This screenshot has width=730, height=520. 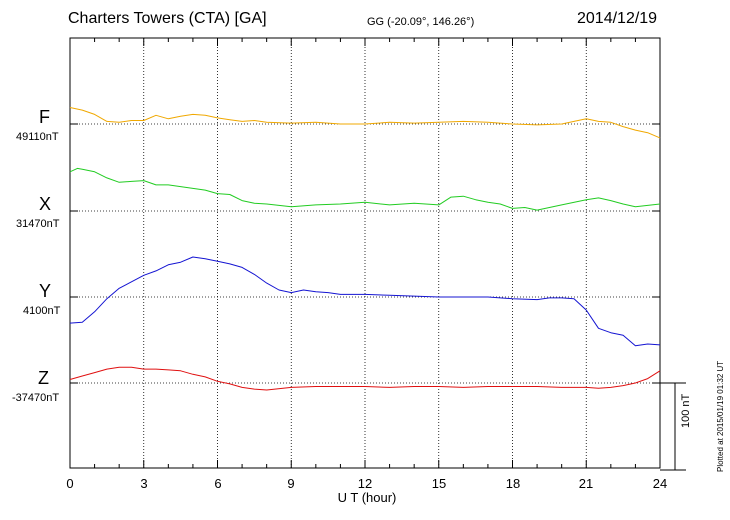 What do you see at coordinates (365, 189) in the screenshot?
I see `series-line-x` at bounding box center [365, 189].